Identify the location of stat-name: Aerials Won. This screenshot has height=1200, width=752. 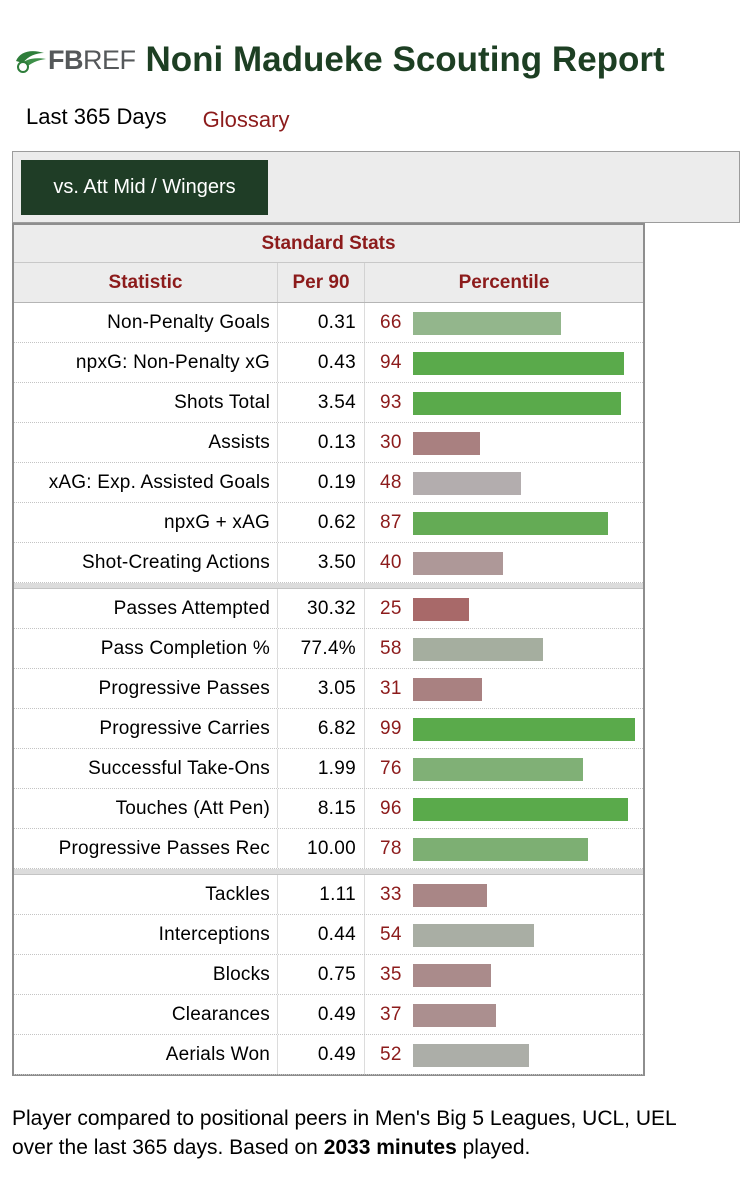
(146, 1054).